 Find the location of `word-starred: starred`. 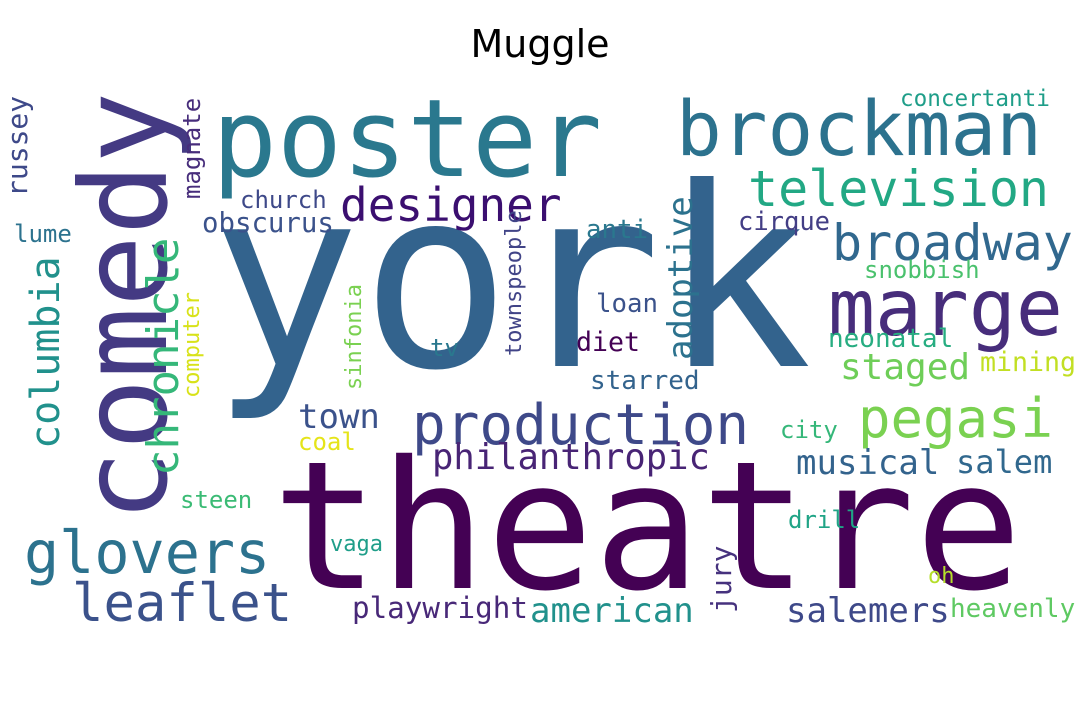

word-starred: starred is located at coordinates (645, 381).